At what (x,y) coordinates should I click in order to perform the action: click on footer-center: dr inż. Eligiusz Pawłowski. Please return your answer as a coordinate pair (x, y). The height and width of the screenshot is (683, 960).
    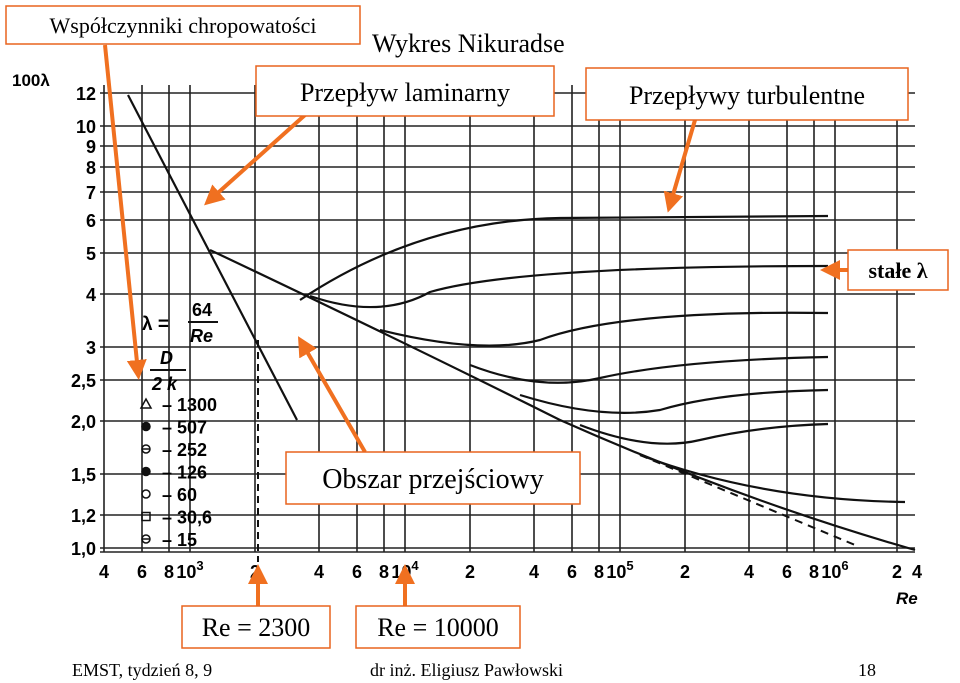
    Looking at the image, I should click on (466, 670).